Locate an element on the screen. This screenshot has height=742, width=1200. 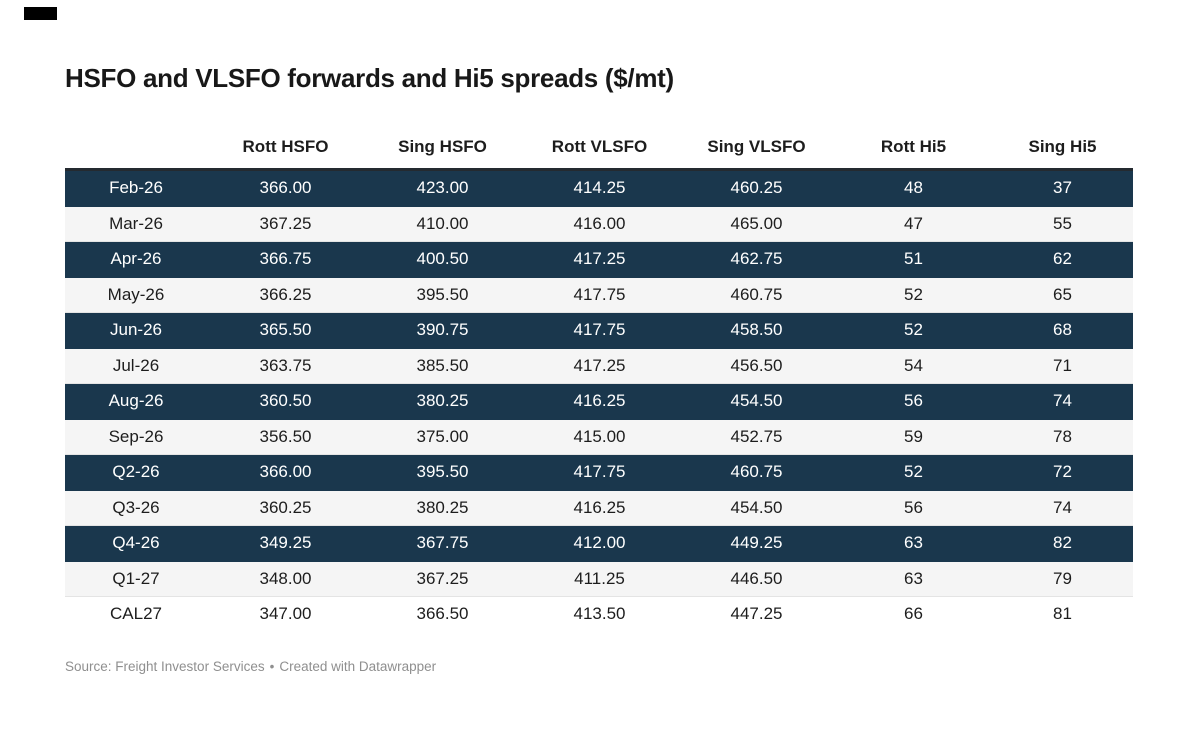
column-header-rott-hi5: Rott Hi5 is located at coordinates (913, 148).